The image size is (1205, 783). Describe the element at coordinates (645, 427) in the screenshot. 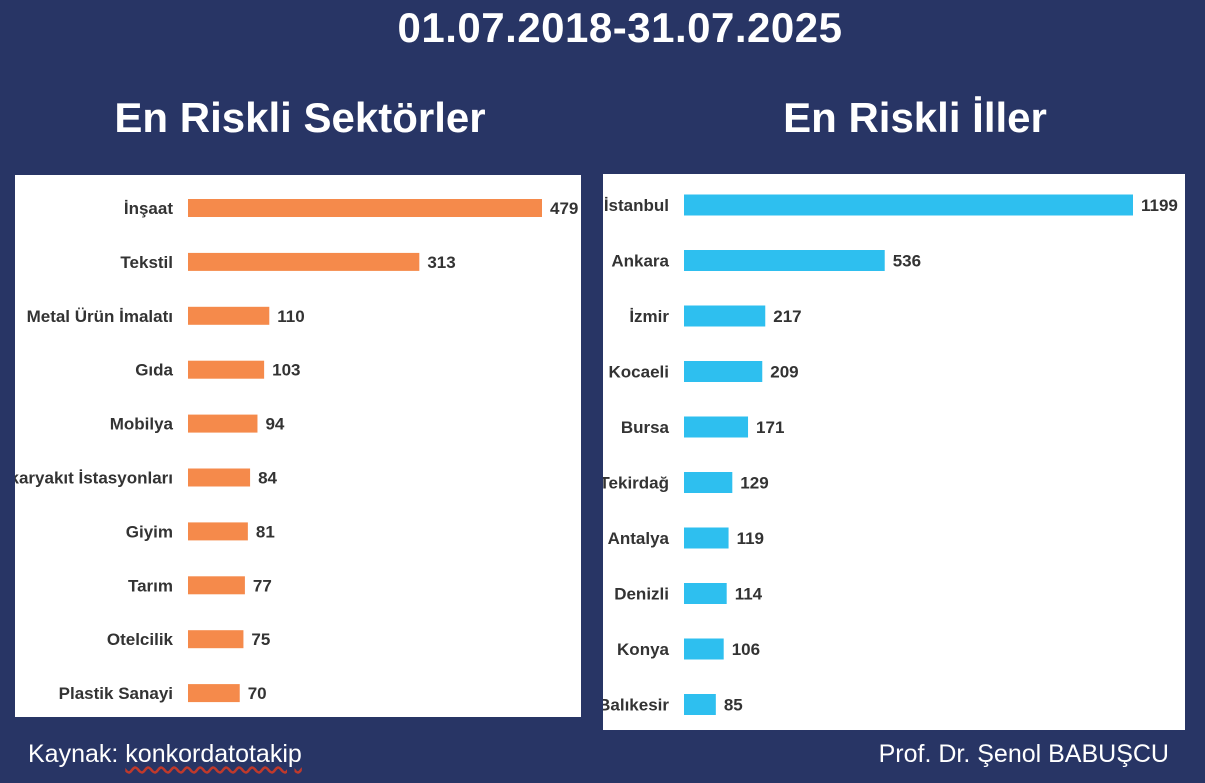

I see `city-category-label: Bursa` at that location.